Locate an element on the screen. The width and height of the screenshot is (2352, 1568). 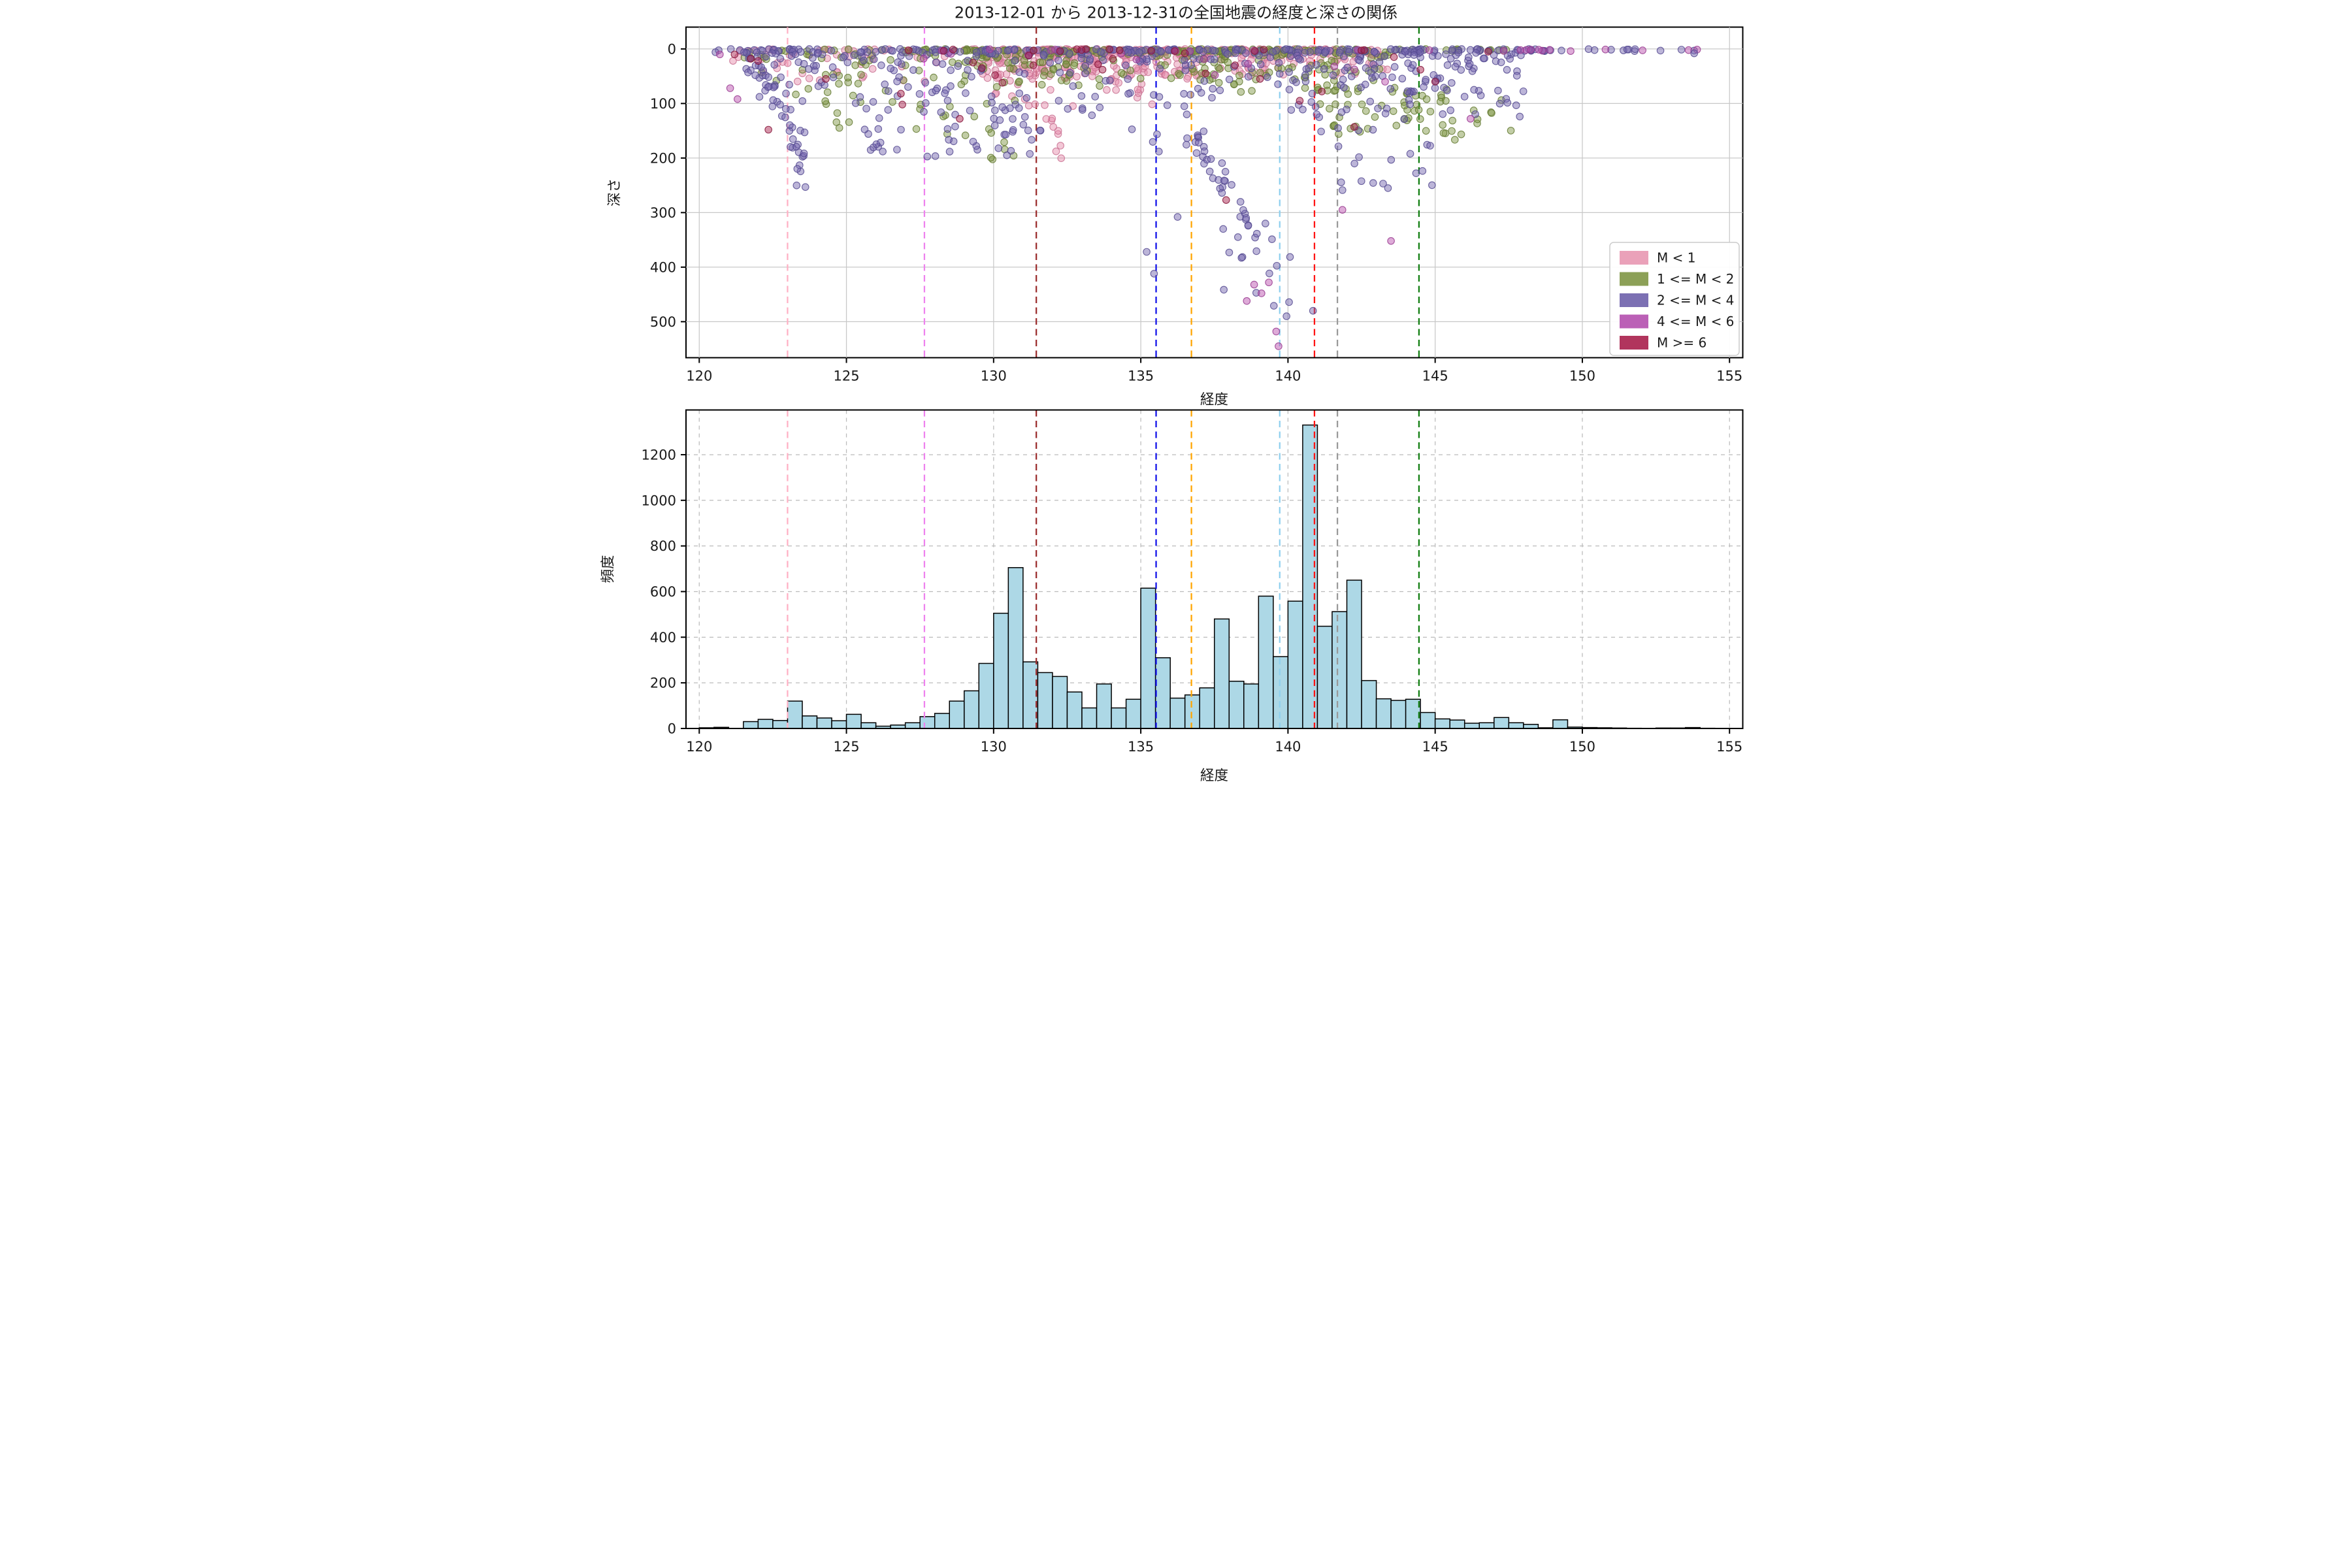
x-tick-label: 130 is located at coordinates (994, 376).